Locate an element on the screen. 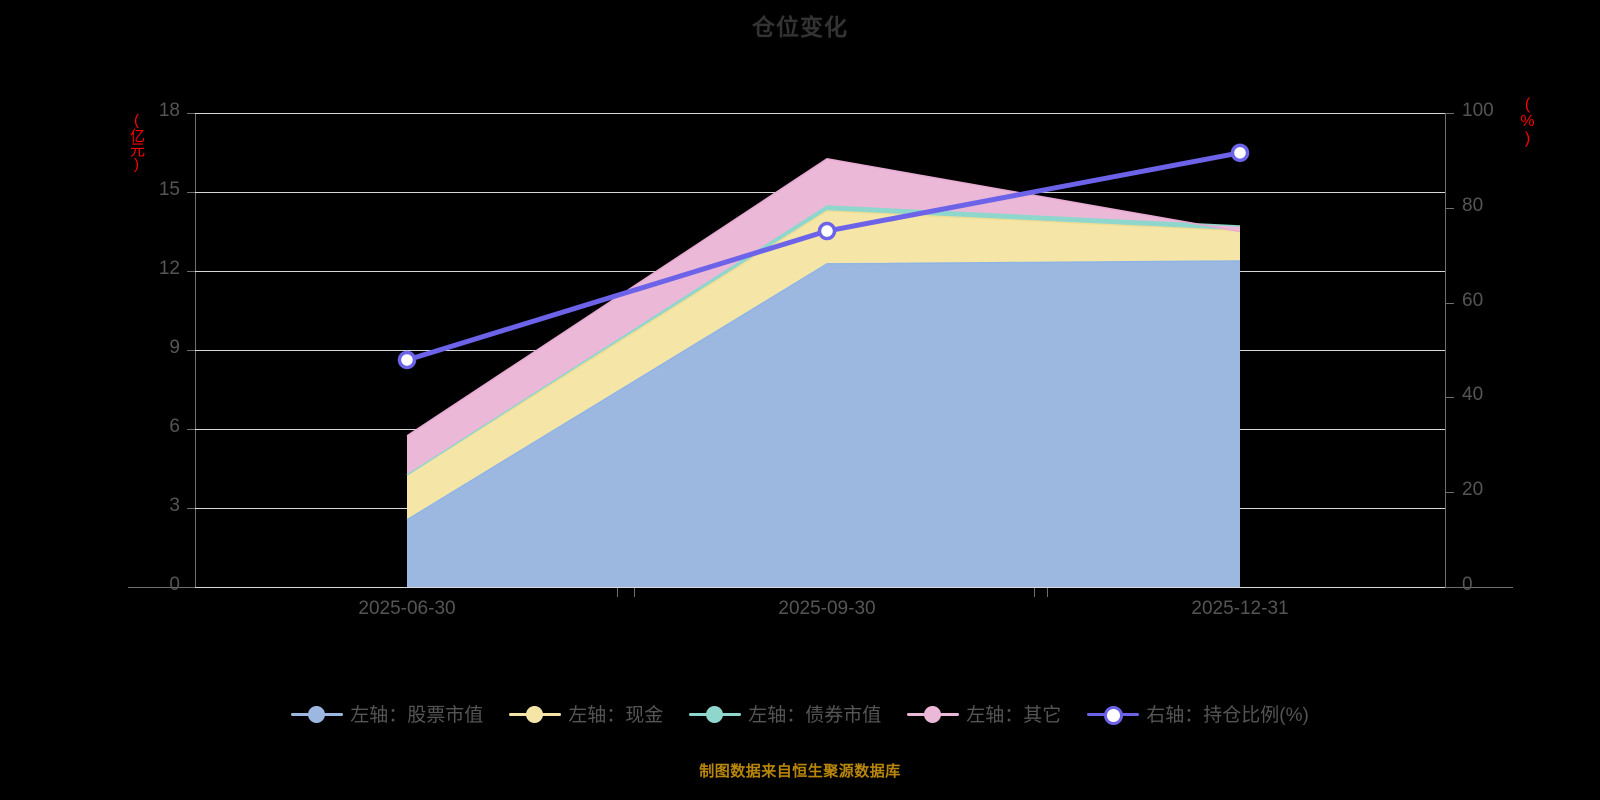  legend-item-label: 左轴：债券市值 is located at coordinates (815, 715).